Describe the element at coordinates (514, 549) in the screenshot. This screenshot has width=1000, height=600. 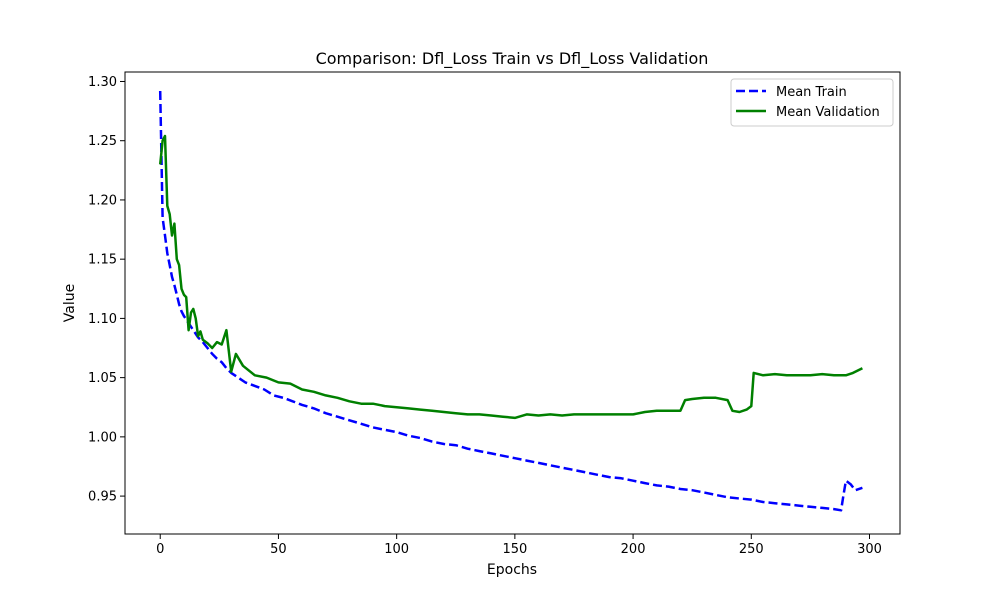
I see `x-tick-label: 150` at that location.